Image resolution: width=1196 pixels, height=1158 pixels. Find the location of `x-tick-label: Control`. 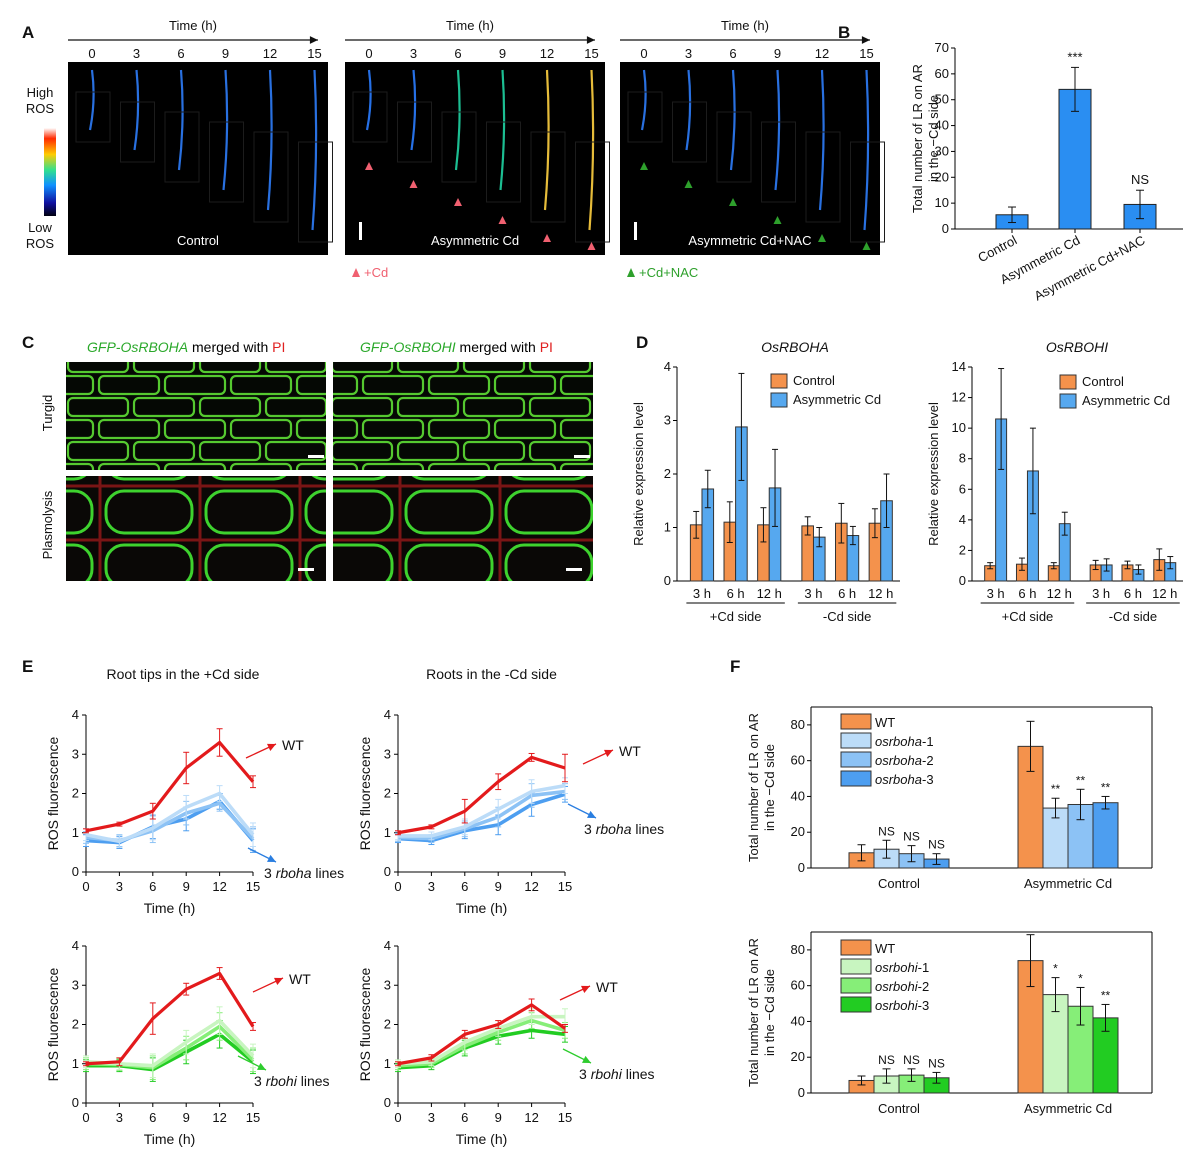

x-tick-label: Control is located at coordinates (899, 883).